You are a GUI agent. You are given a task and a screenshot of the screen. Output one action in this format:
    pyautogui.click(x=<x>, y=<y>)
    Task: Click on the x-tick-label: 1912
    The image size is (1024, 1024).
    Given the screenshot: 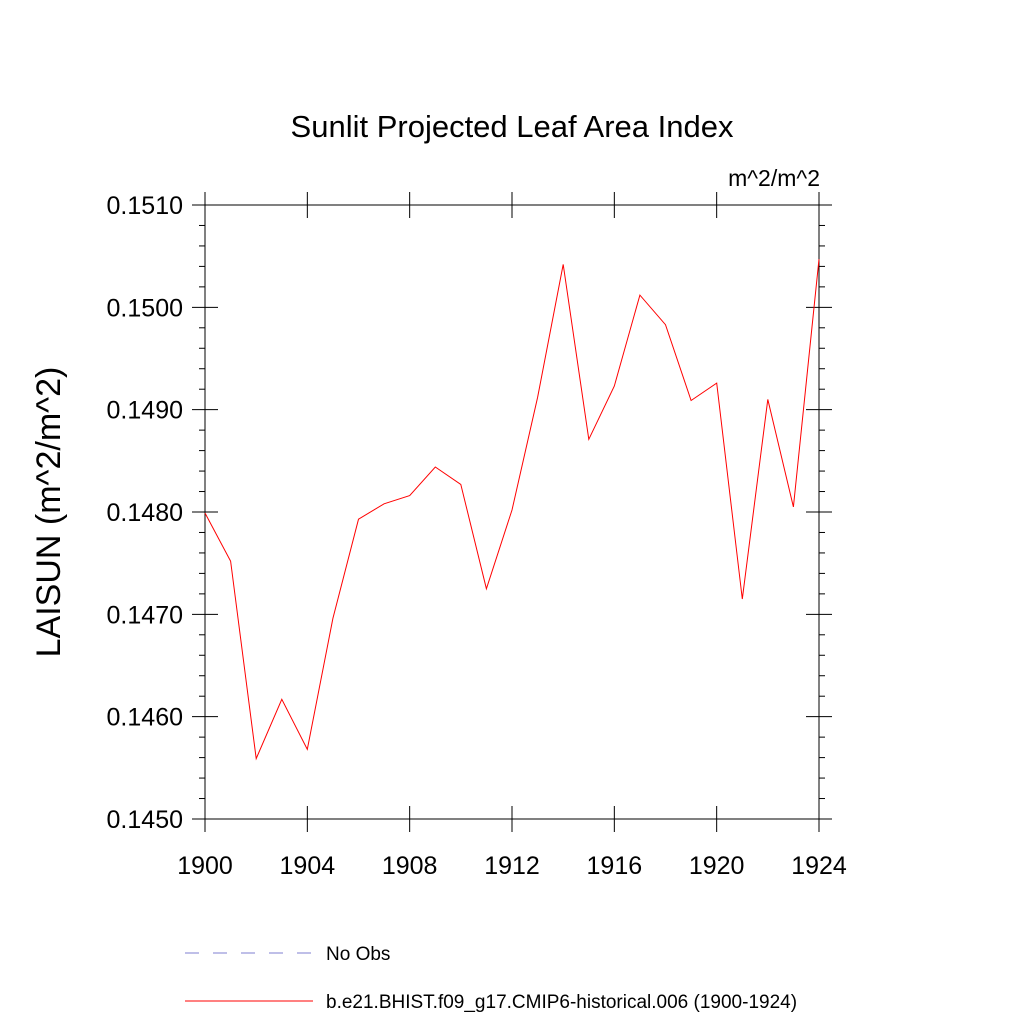 What is the action you would take?
    pyautogui.click(x=512, y=866)
    